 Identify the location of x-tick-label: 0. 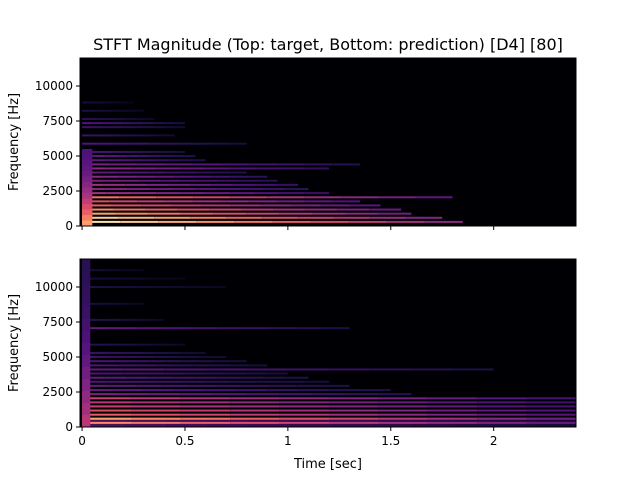
(82, 441).